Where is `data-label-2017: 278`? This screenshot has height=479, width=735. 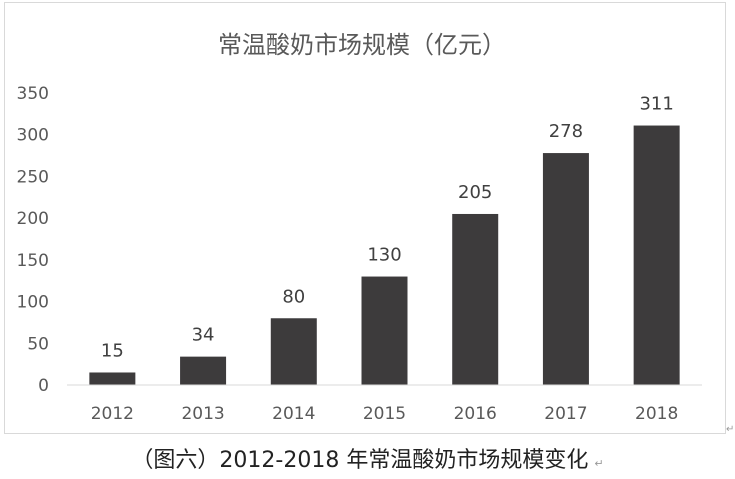
data-label-2017: 278 is located at coordinates (566, 131).